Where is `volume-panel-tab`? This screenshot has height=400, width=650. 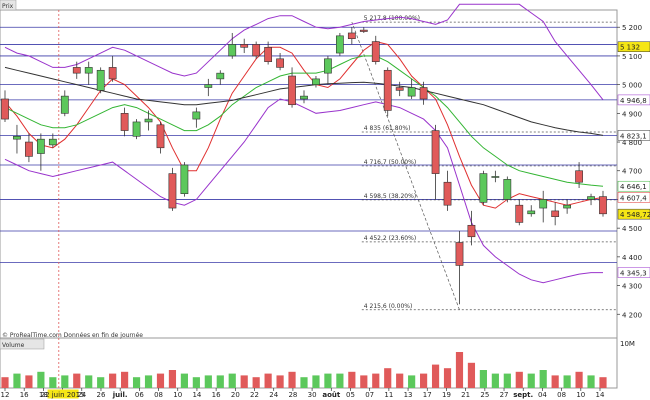
volume-panel-tab is located at coordinates (22, 344).